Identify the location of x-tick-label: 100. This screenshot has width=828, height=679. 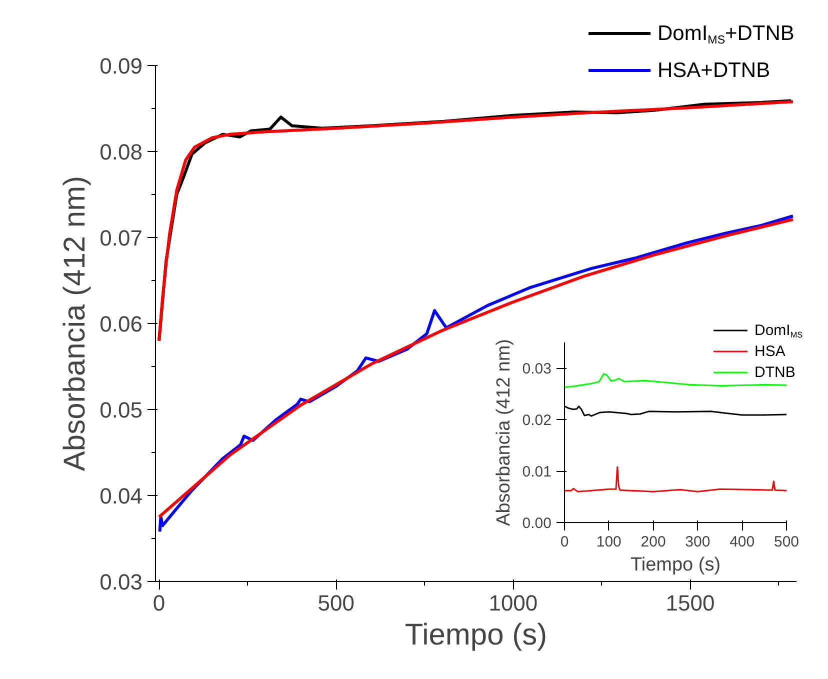
(609, 542).